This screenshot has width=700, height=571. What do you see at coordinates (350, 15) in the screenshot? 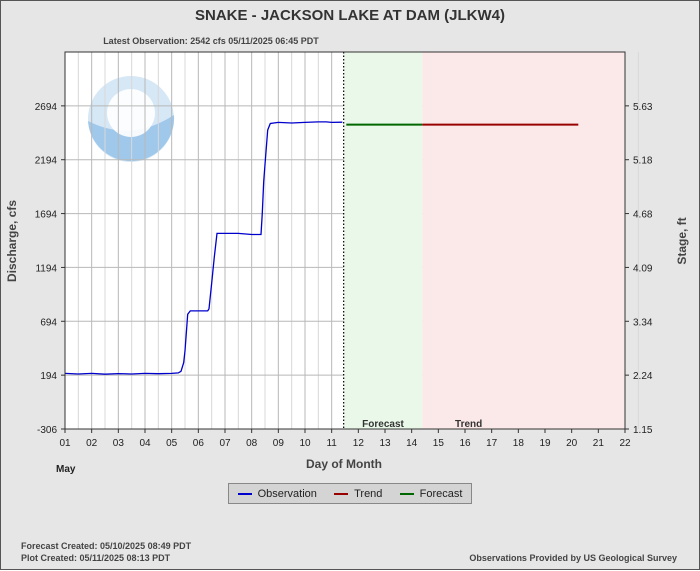
I see `chart-title: SNAKE - JACKSON LAKE AT DAM (JLKW4)` at bounding box center [350, 15].